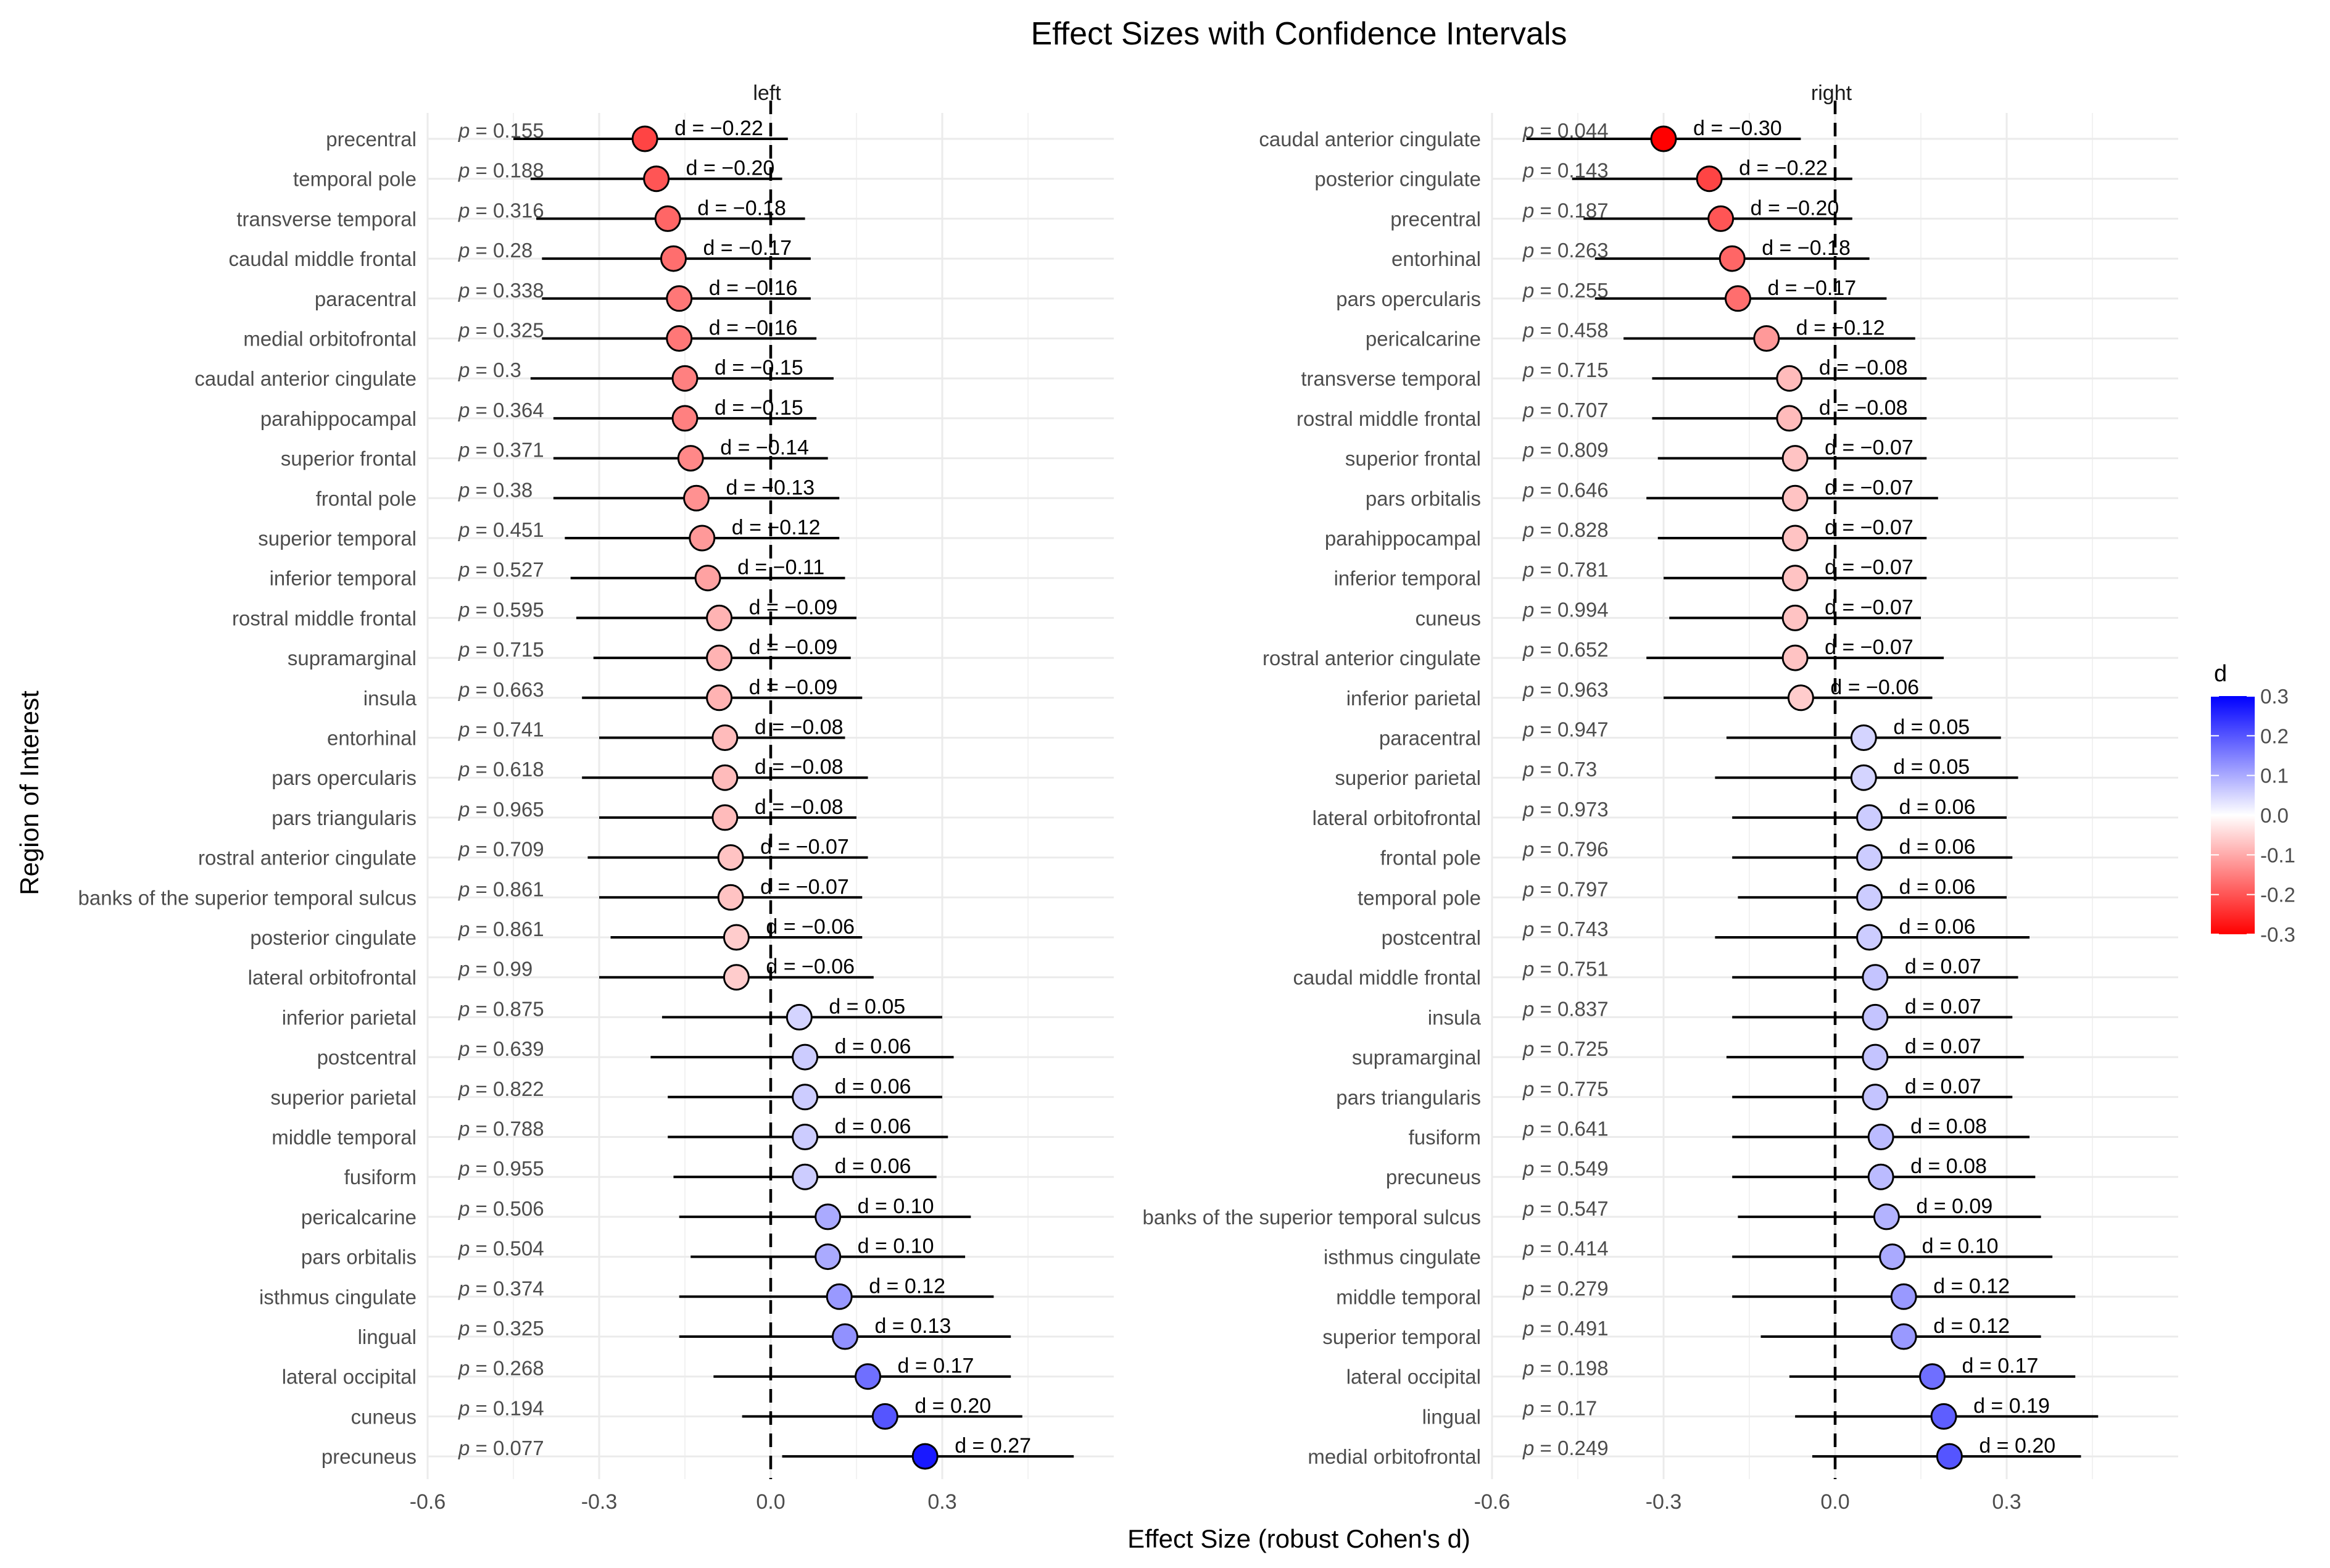  Describe the element at coordinates (1416, 1057) in the screenshot. I see `region-label: supramarginal` at that location.